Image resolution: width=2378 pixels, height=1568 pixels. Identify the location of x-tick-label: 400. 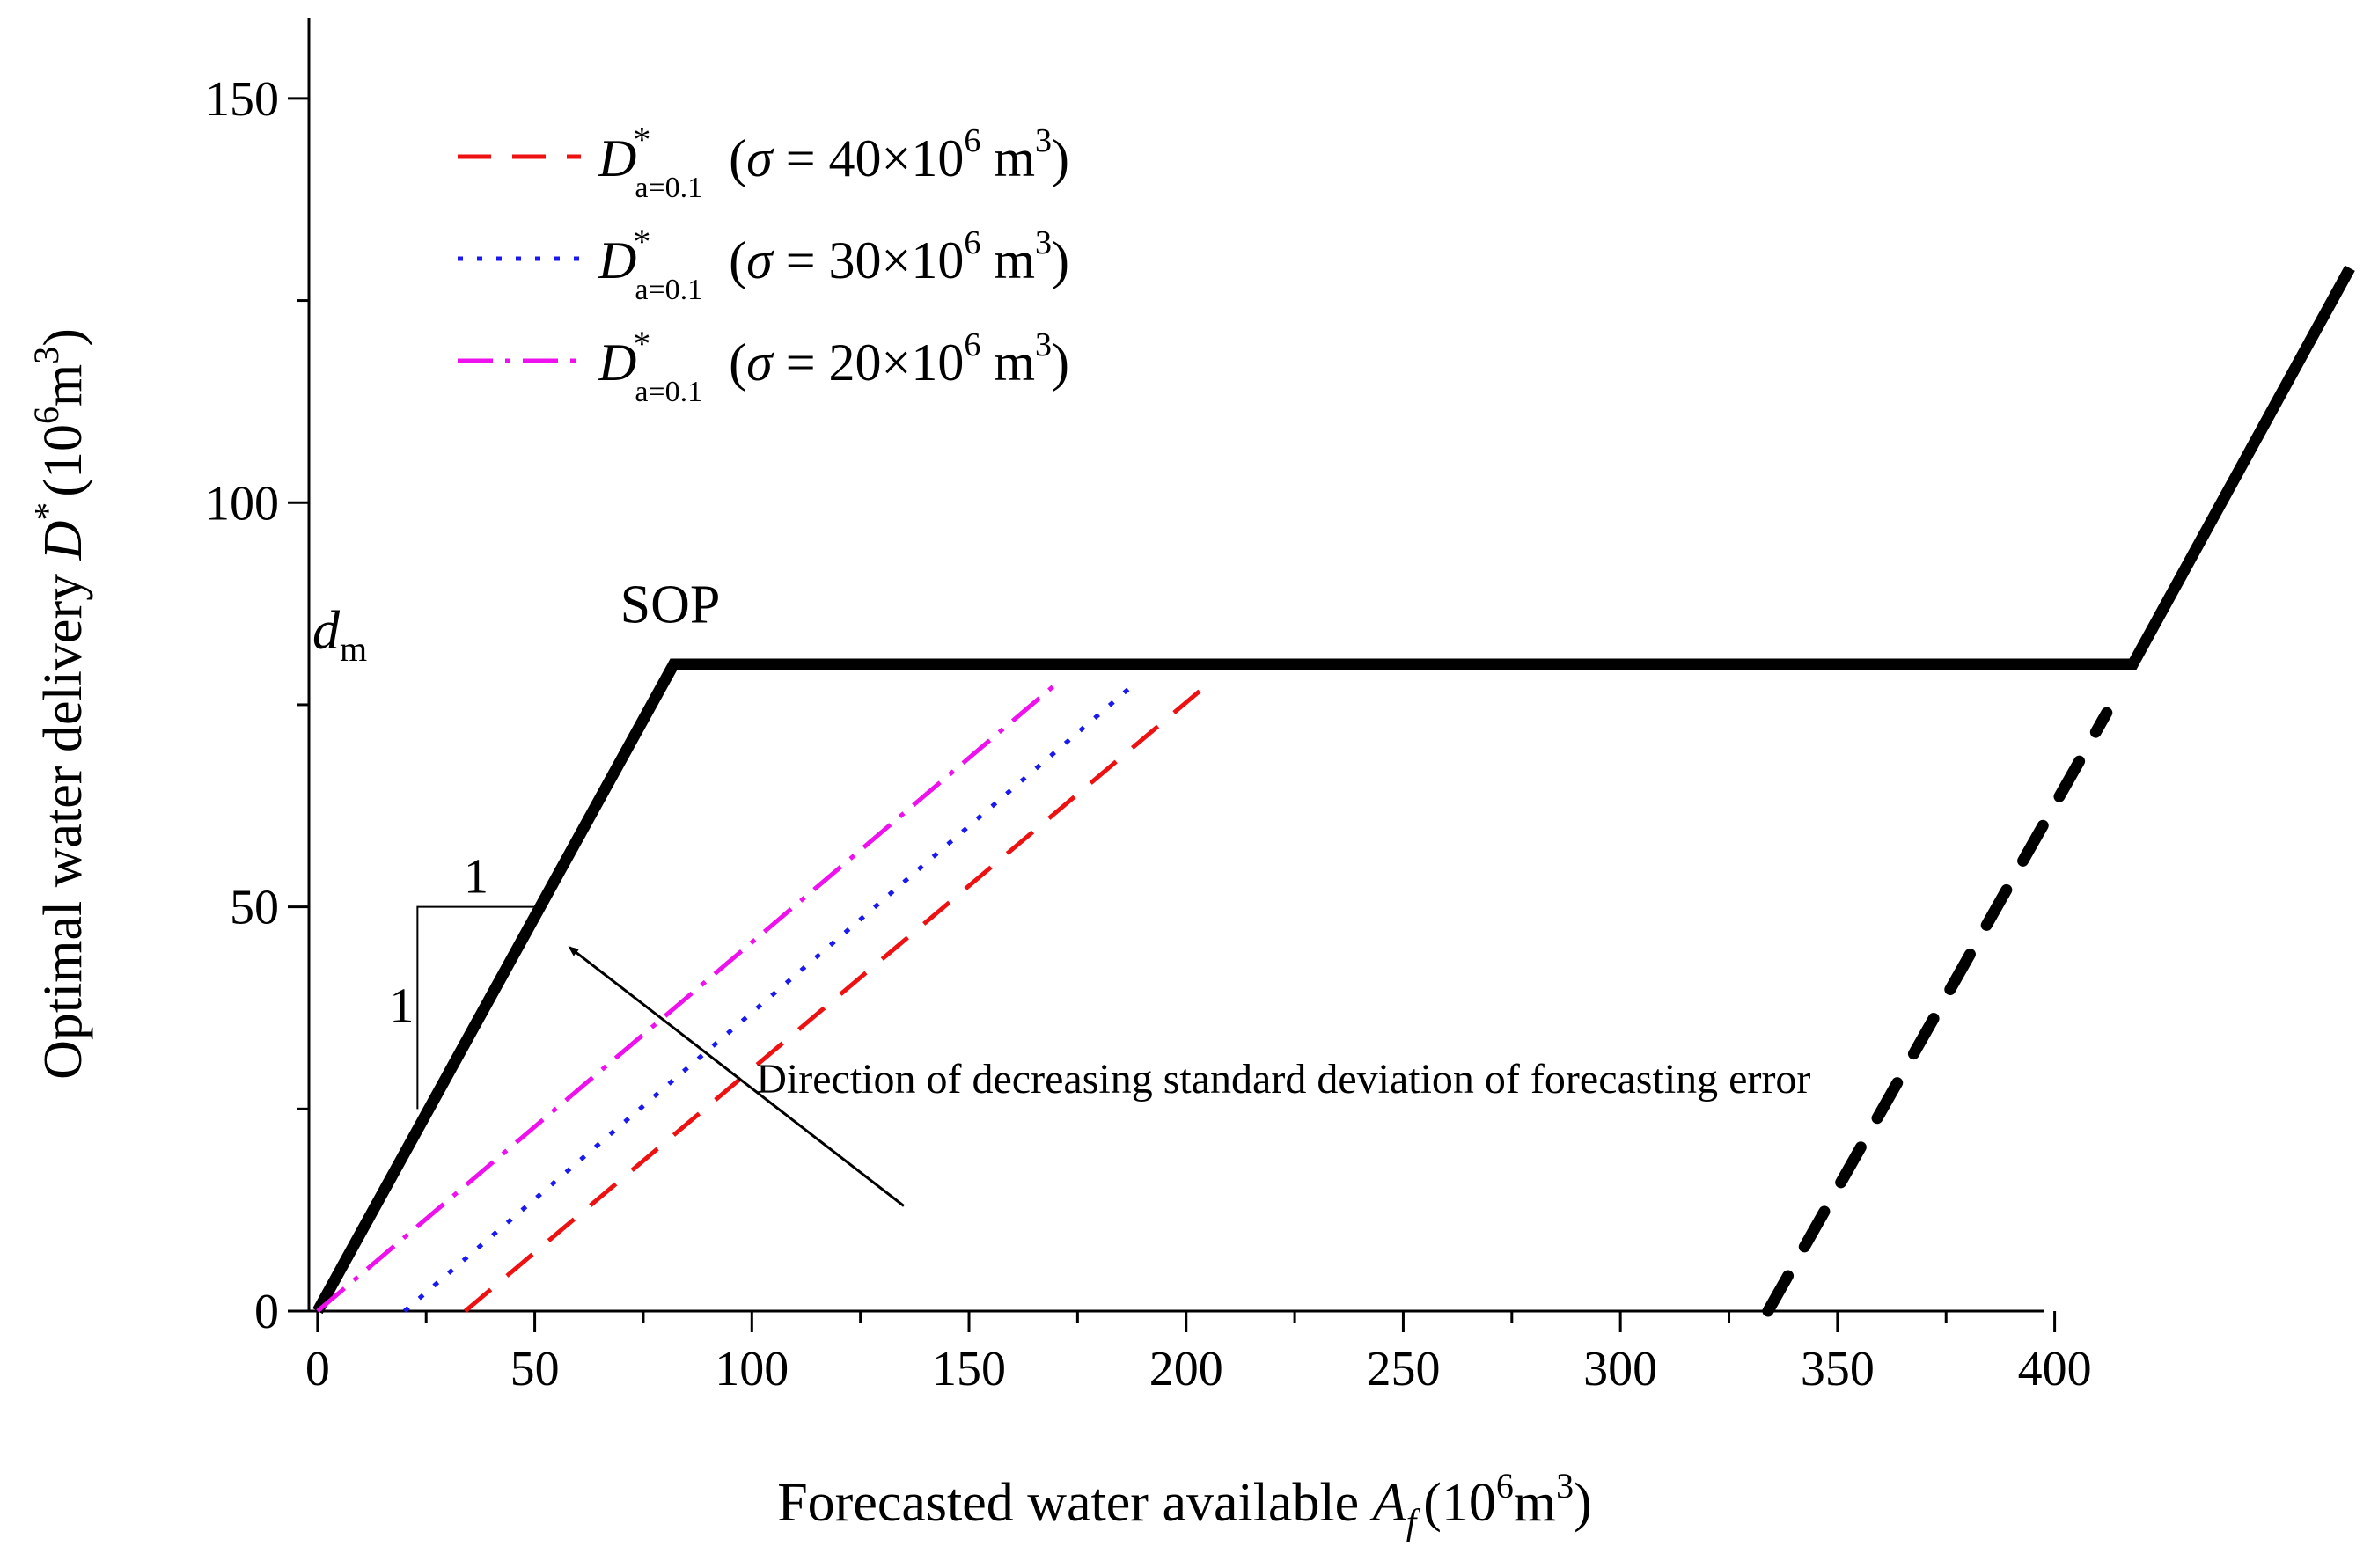
(2055, 1369).